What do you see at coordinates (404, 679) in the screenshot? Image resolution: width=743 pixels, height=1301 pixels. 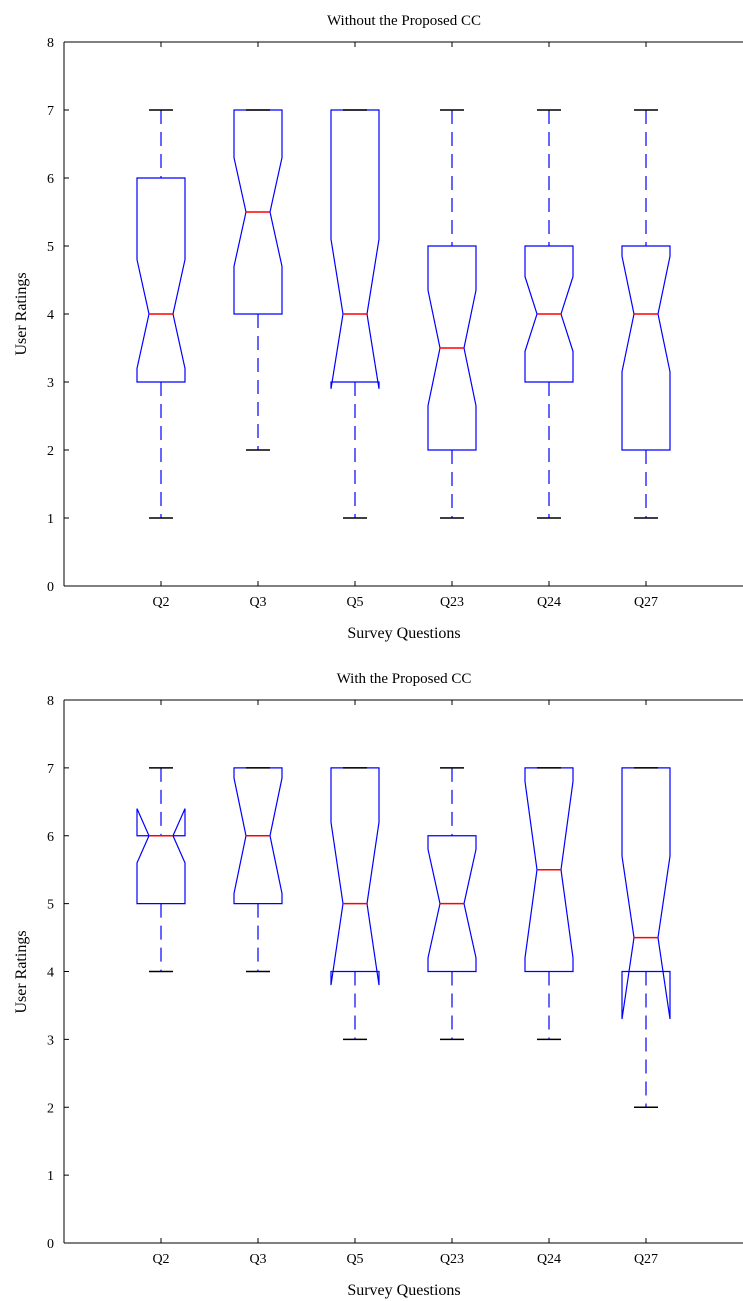 I see `chart-title: With the Proposed CC` at bounding box center [404, 679].